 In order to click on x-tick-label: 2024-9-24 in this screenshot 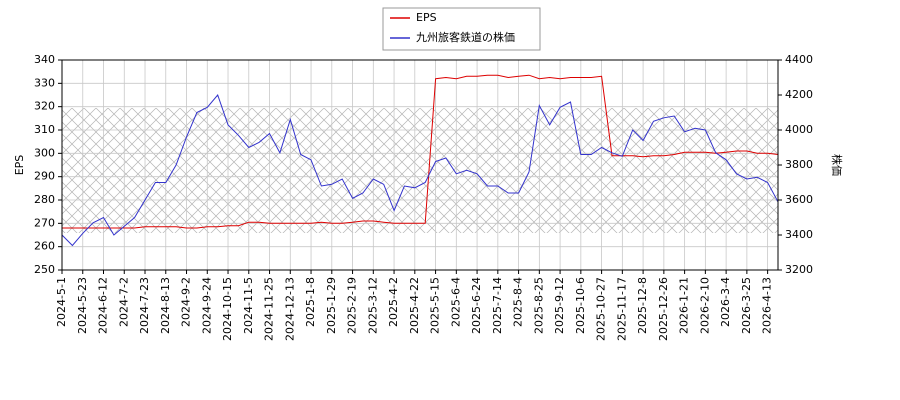, I will do `click(206, 305)`.